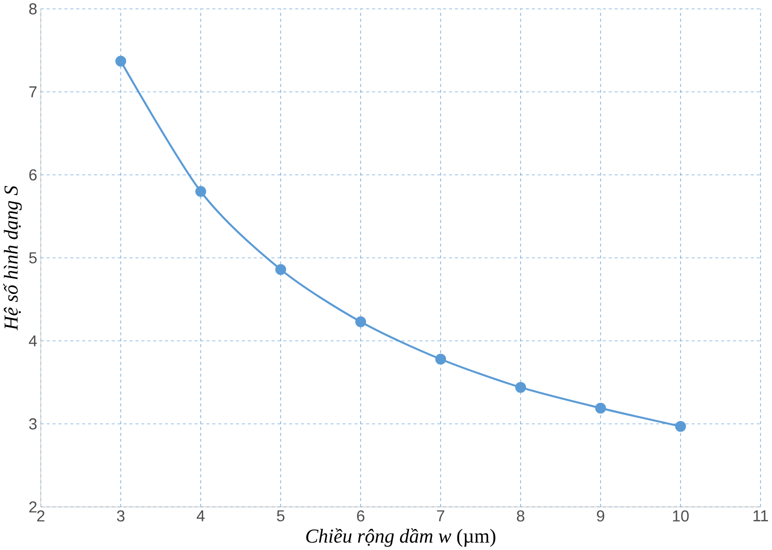 This screenshot has height=550, width=772. Describe the element at coordinates (440, 516) in the screenshot. I see `x-tick-label: 7` at that location.